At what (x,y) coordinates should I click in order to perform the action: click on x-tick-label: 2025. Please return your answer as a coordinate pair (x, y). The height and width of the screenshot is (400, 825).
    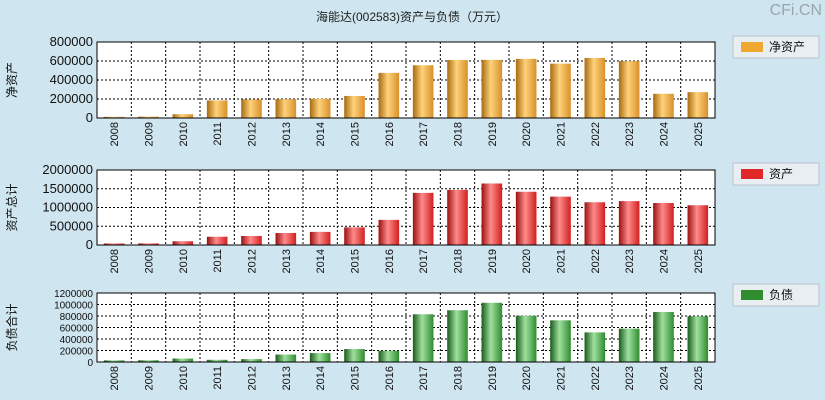
    Looking at the image, I should click on (699, 134).